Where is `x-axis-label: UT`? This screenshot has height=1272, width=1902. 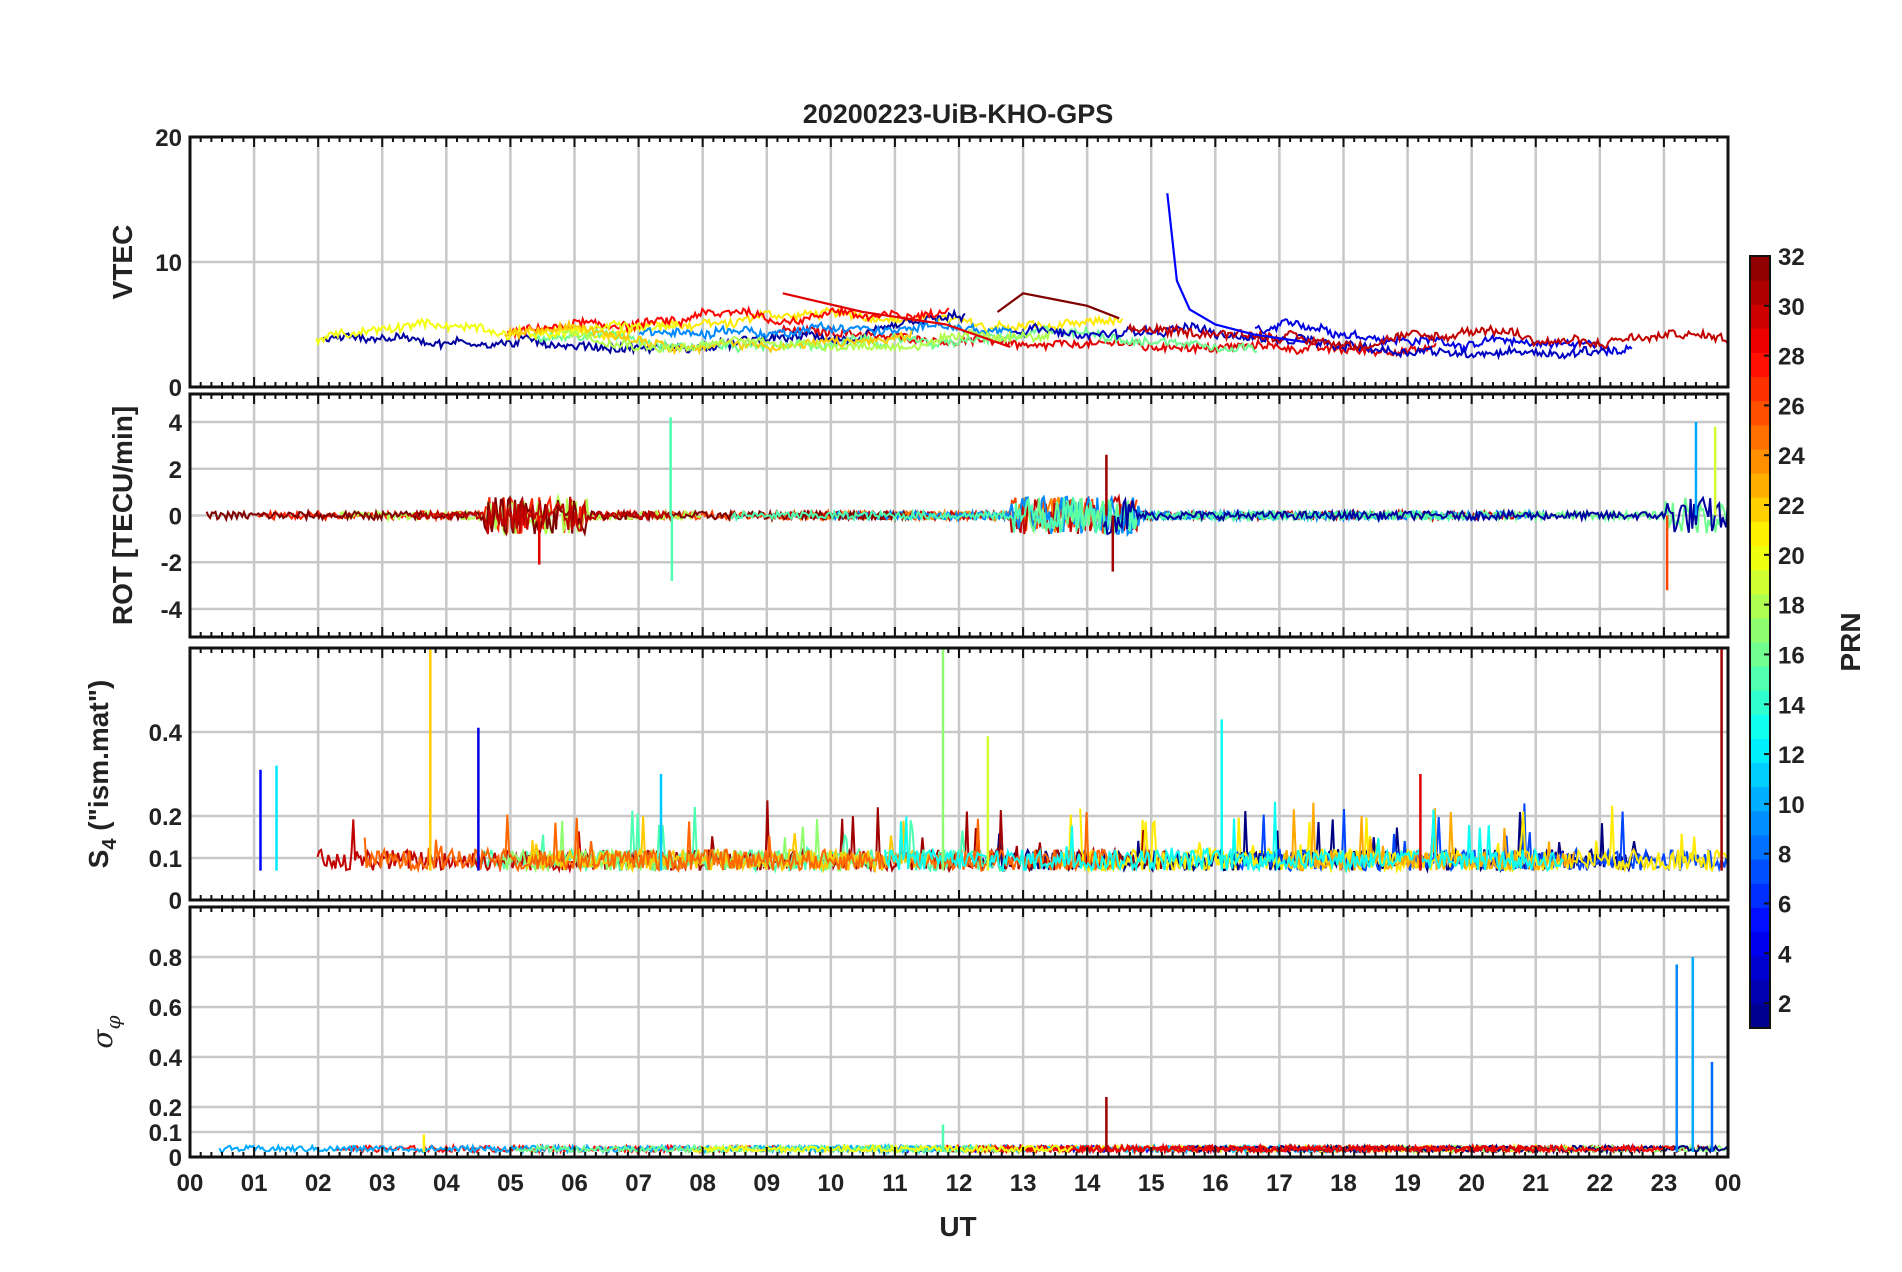 x-axis-label: UT is located at coordinates (957, 1226).